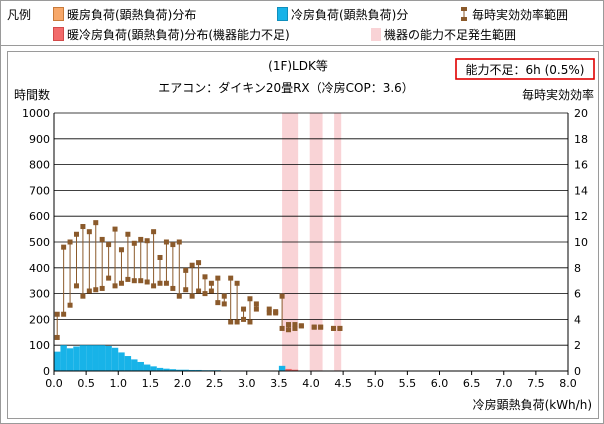 The width and height of the screenshot is (604, 424). What do you see at coordinates (577, 345) in the screenshot?
I see `y-right-tick-label: 2` at bounding box center [577, 345].